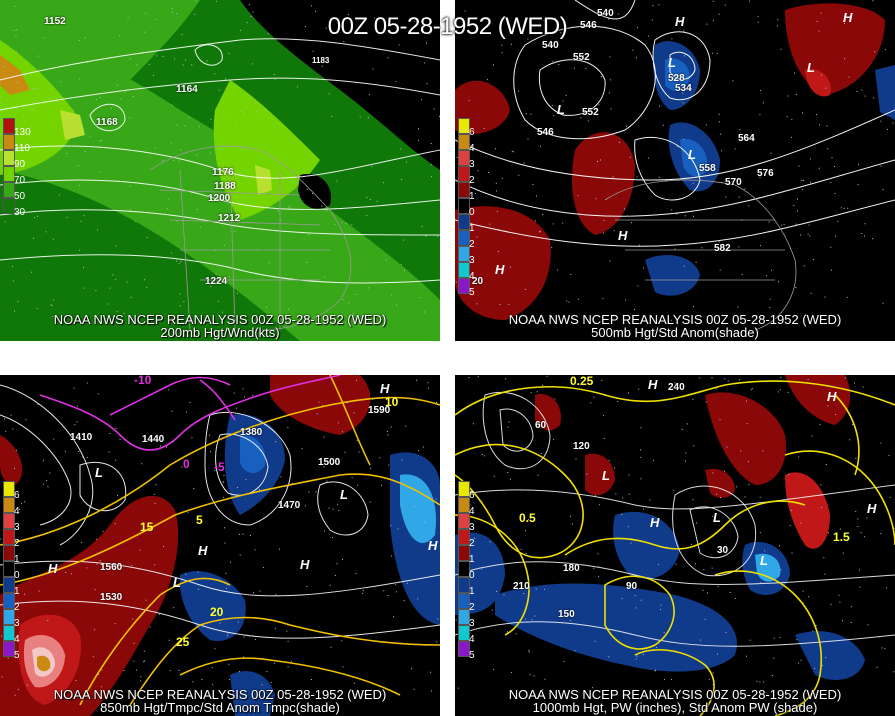 The width and height of the screenshot is (895, 716). Describe the element at coordinates (107, 122) in the screenshot. I see `contour-label: 1168` at that location.